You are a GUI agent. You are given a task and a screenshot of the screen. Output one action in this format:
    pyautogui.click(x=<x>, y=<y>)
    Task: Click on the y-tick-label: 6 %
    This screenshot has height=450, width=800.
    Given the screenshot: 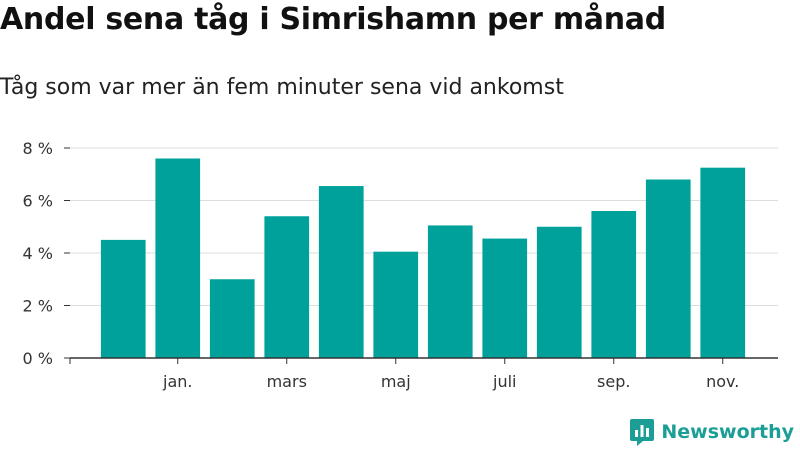 What is the action you would take?
    pyautogui.click(x=38, y=201)
    